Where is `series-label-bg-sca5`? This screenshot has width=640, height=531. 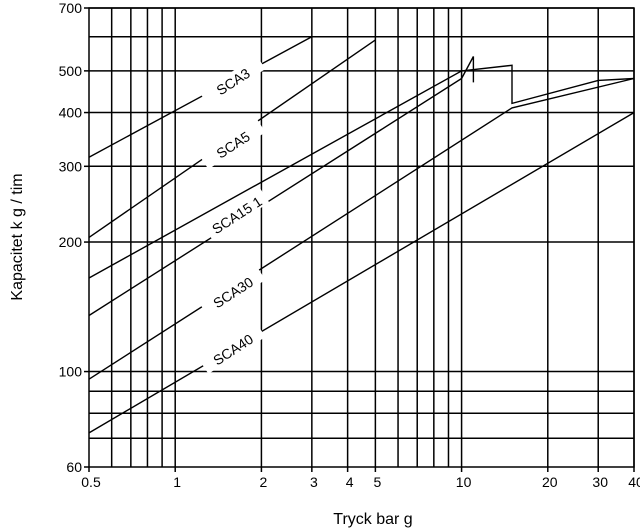
series-label-bg-sca5 is located at coordinates (232, 144).